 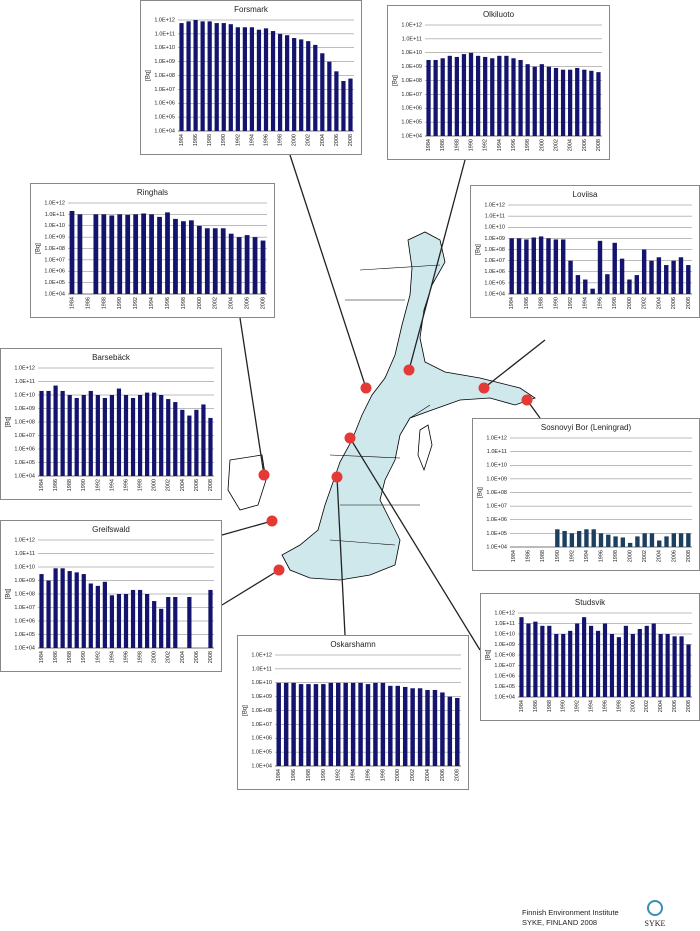 I want to click on chart-title: Greifswald, so click(x=111, y=529).